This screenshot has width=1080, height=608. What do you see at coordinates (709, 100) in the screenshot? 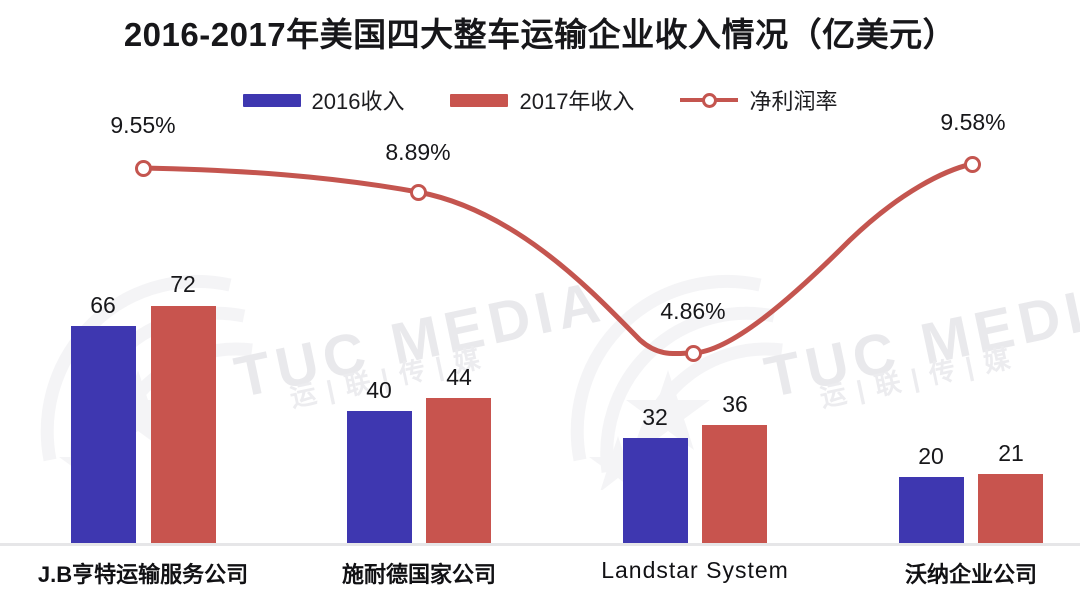
I see `legend-line-marker-icon` at bounding box center [709, 100].